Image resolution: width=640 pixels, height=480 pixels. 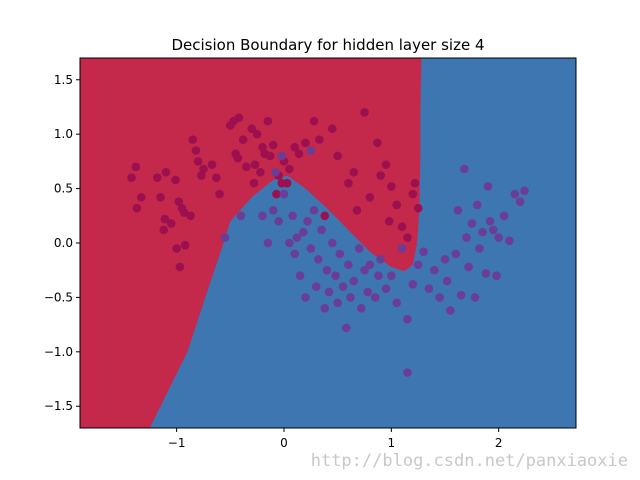 I want to click on y-tick-label: 1.0, so click(x=63, y=134).